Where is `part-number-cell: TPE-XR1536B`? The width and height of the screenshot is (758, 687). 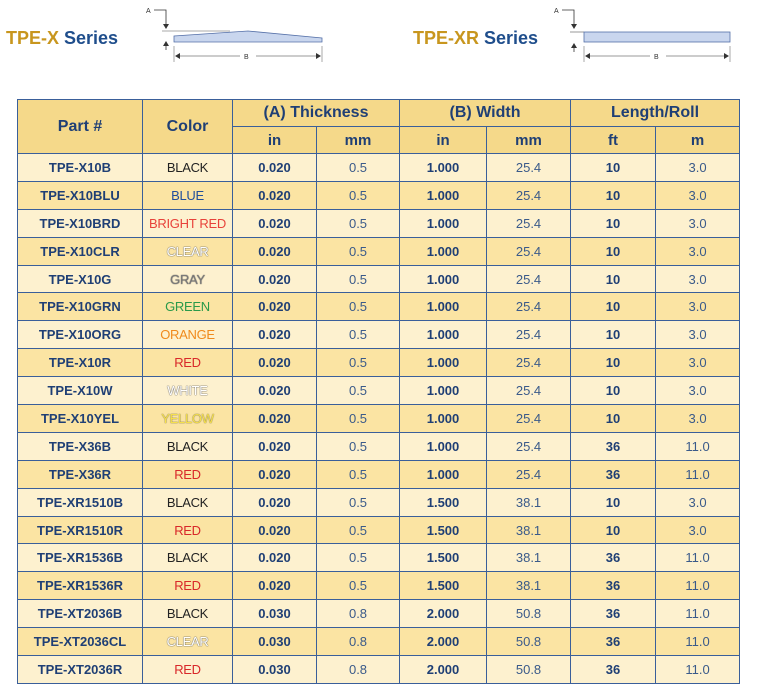
part-number-cell: TPE-XR1536B is located at coordinates (80, 558).